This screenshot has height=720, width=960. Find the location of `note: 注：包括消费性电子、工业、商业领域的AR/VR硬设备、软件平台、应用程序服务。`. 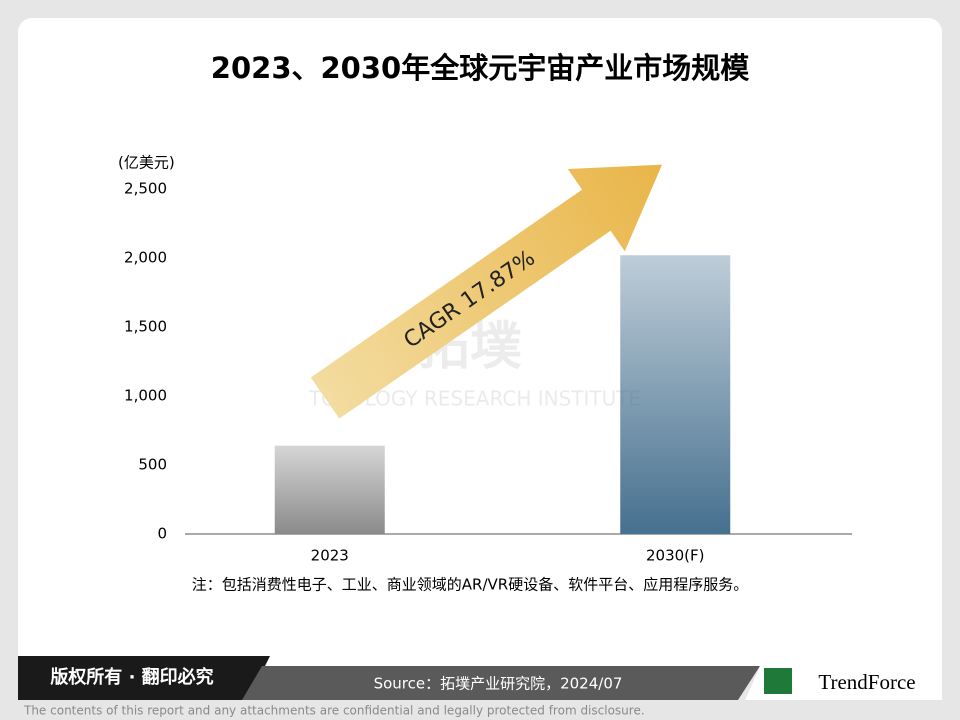

note: 注：包括消费性电子、工业、商业领域的AR/VR硬设备、软件平台、应用程序服务。 is located at coordinates (470, 585).